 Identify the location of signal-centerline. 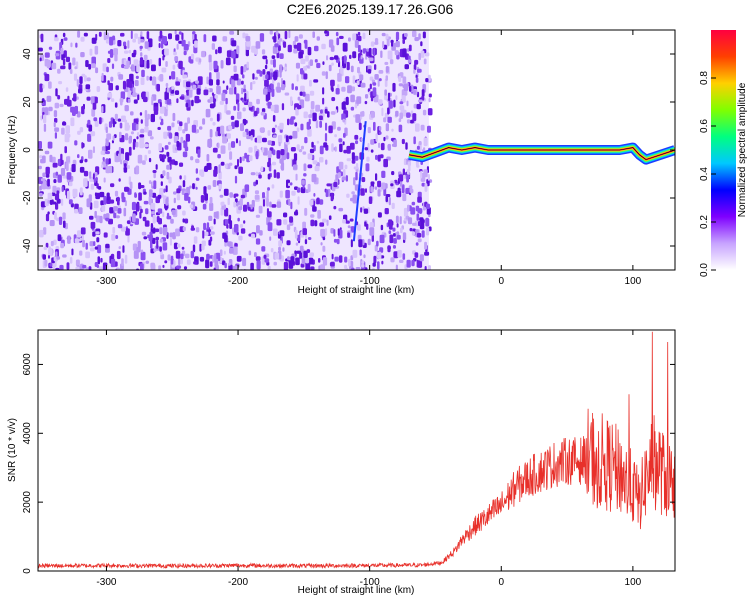
(542, 153).